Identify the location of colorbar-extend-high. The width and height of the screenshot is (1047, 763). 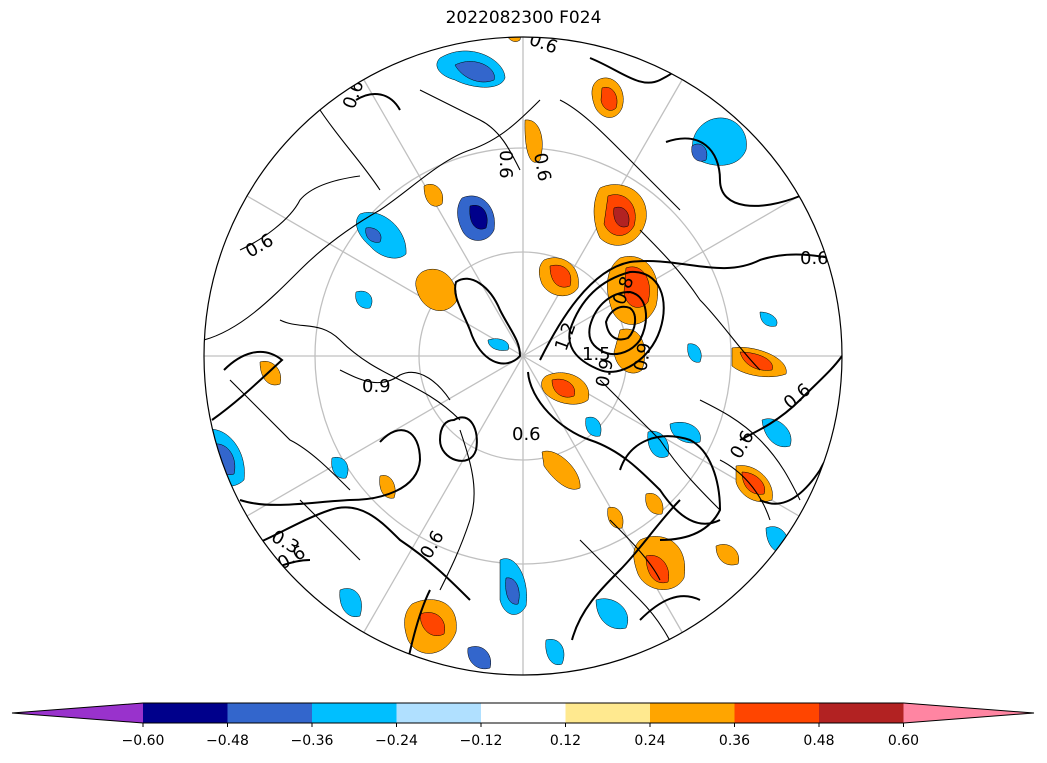
(968, 713).